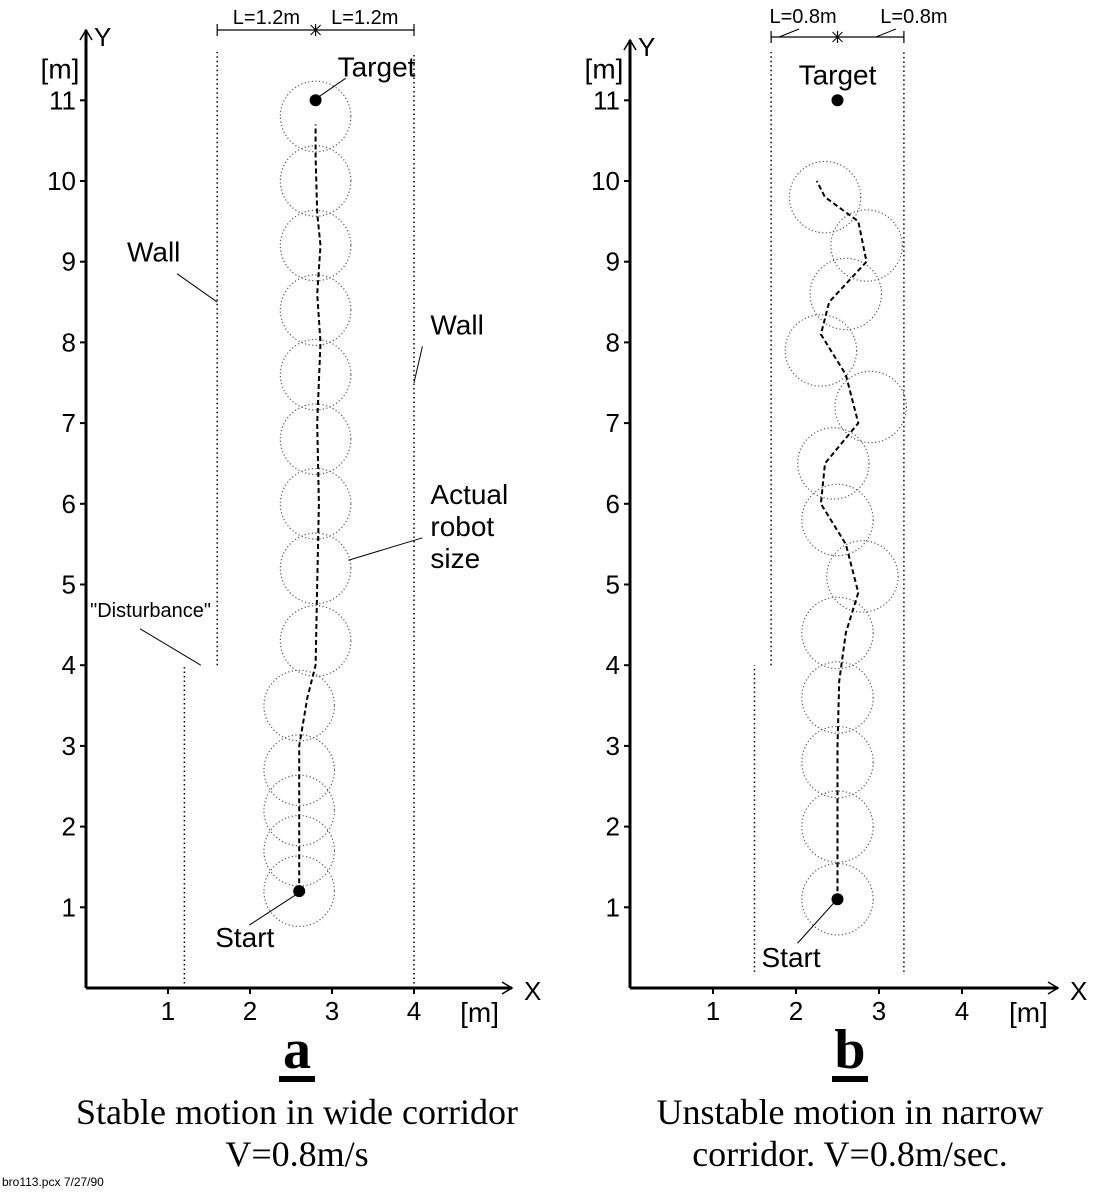 The width and height of the screenshot is (1093, 1192). I want to click on target-leader, so click(332, 87).